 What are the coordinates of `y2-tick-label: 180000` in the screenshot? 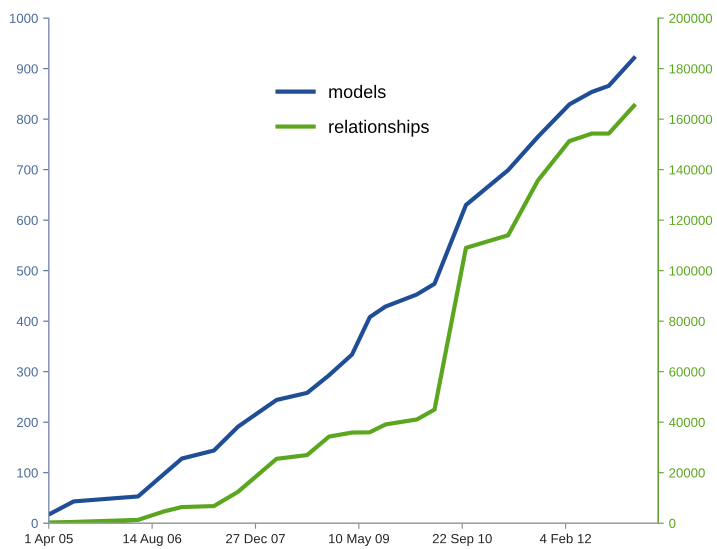 It's located at (691, 69).